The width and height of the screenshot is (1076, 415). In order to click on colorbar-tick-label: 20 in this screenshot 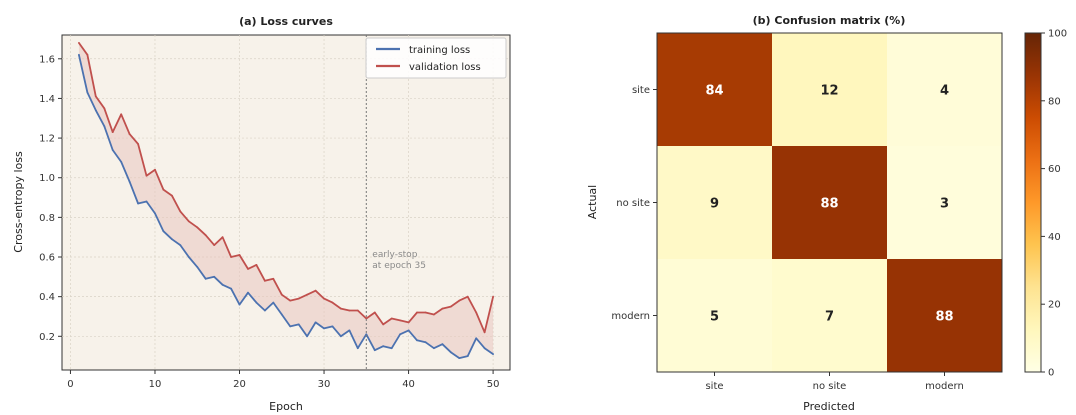, I will do `click(1054, 305)`.